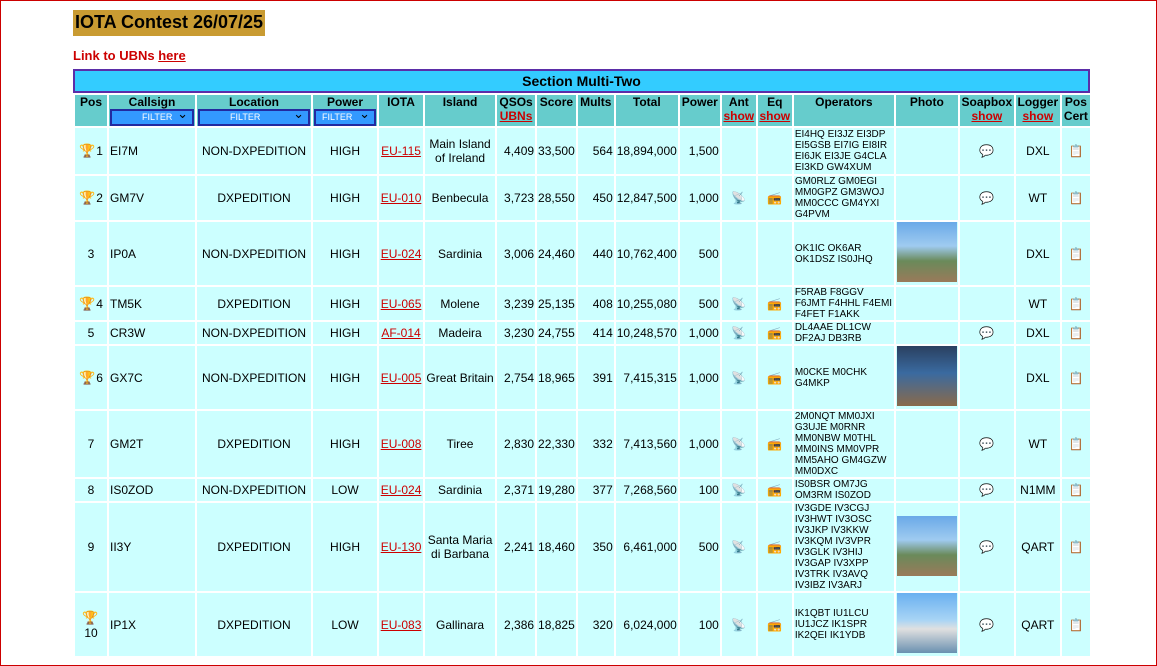 The width and height of the screenshot is (1157, 666). Describe the element at coordinates (556, 198) in the screenshot. I see `score-cell: 28,550` at that location.